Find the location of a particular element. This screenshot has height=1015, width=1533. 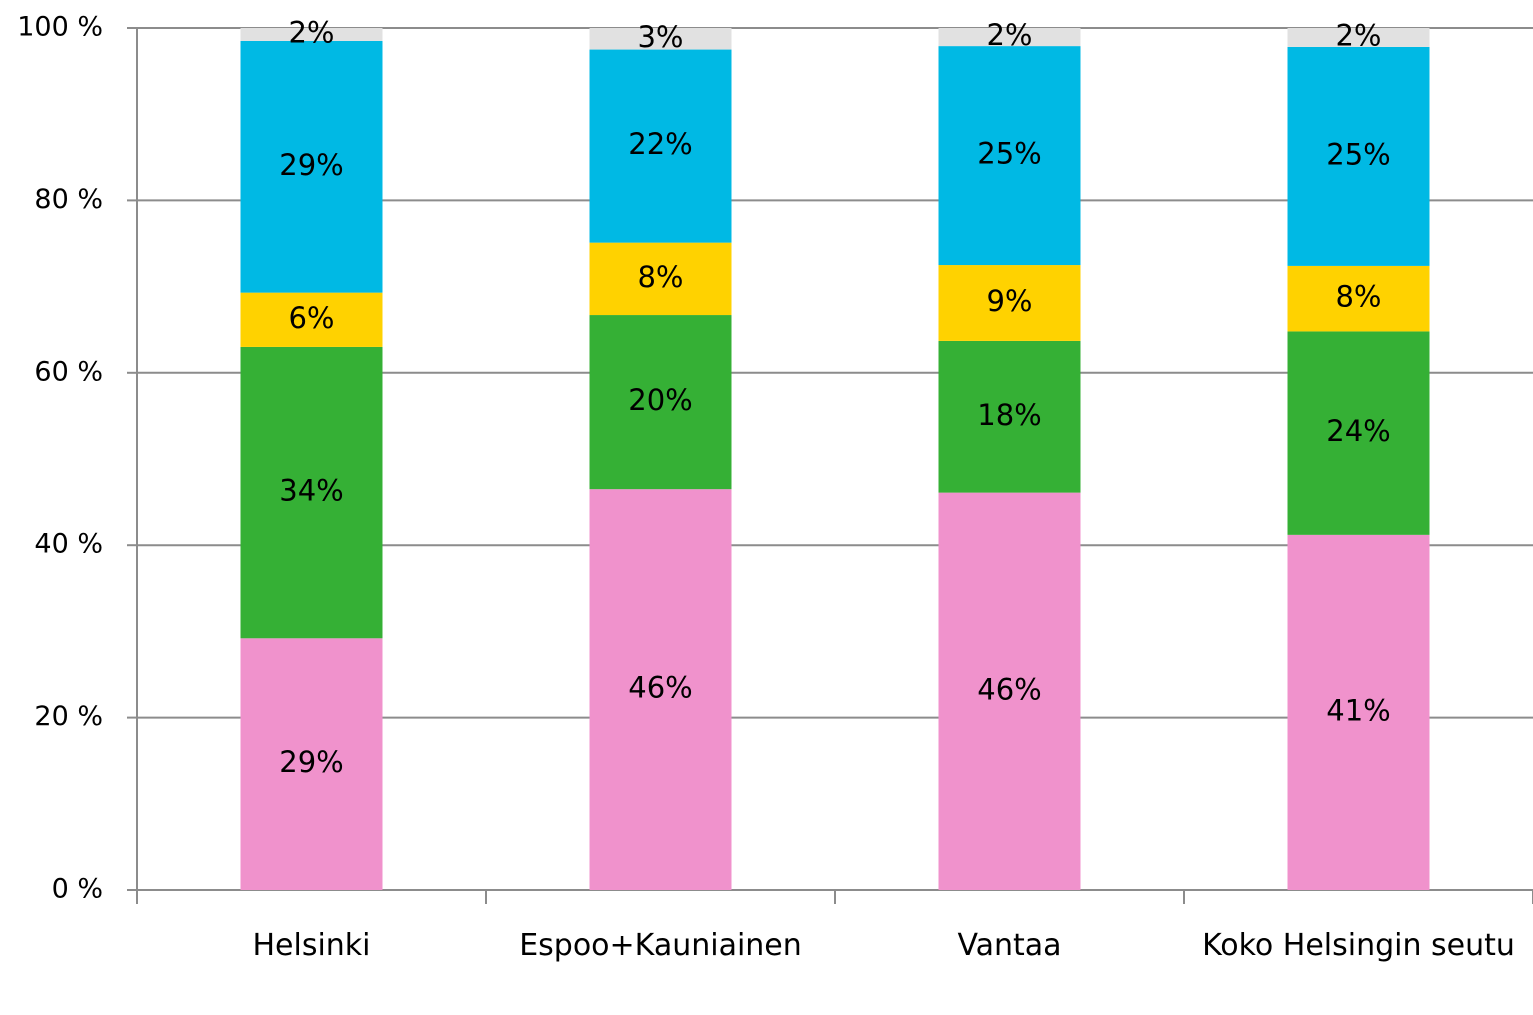

data-label: 20% is located at coordinates (660, 400).